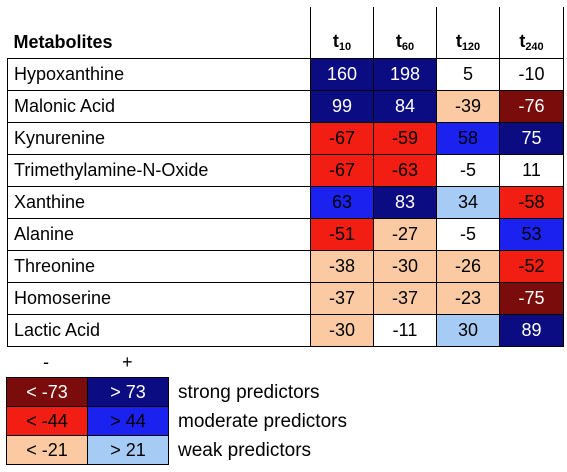  Describe the element at coordinates (405, 74) in the screenshot. I see `heatmap-cell: 198` at that location.